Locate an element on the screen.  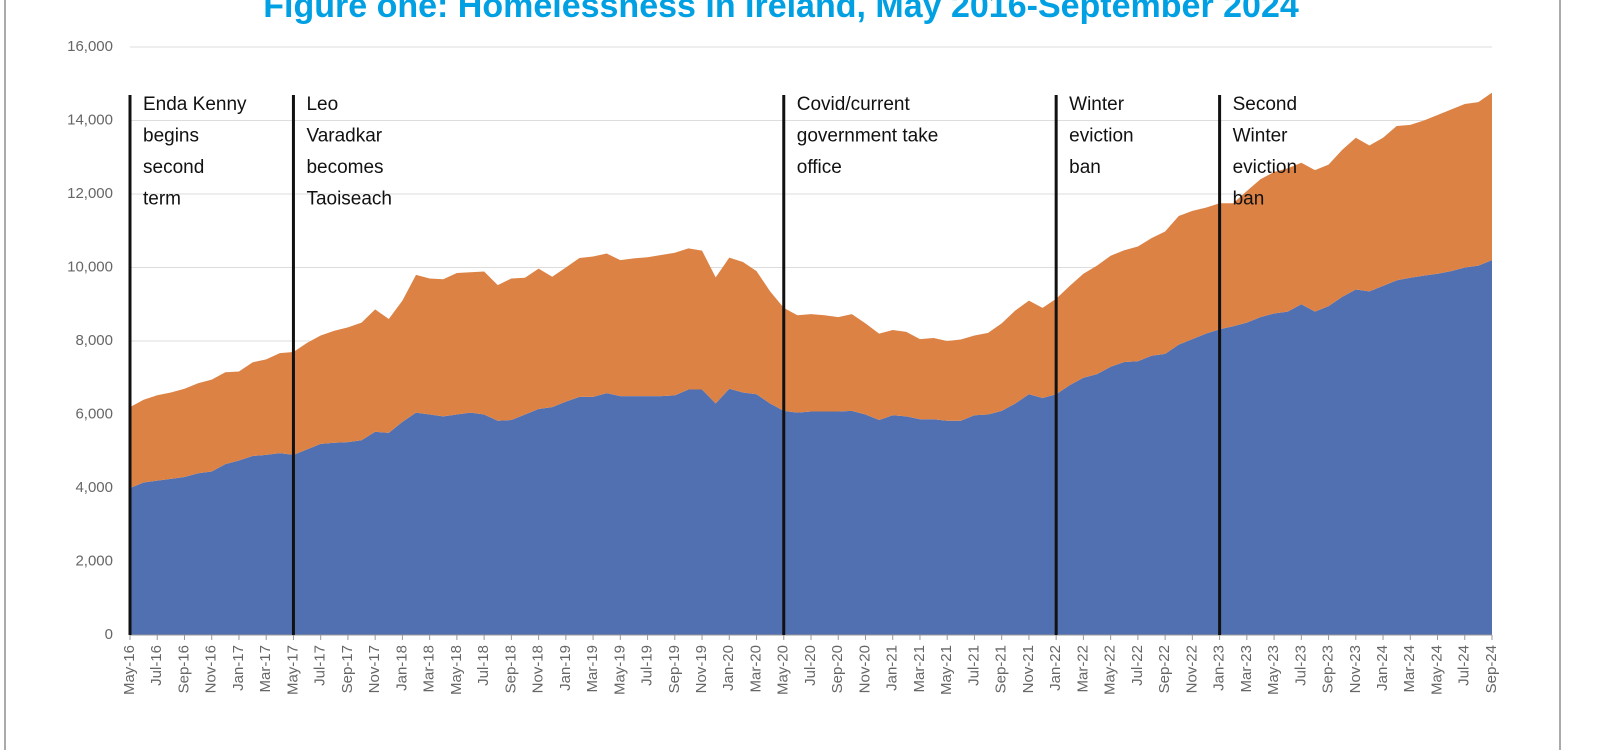
annotation-text: Varadkar is located at coordinates (344, 136).